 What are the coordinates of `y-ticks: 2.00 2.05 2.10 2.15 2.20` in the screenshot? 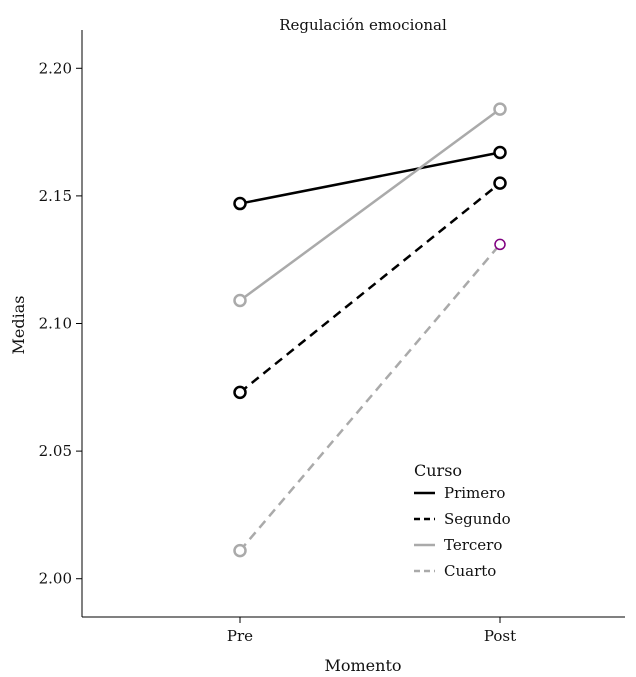 It's located at (60, 323).